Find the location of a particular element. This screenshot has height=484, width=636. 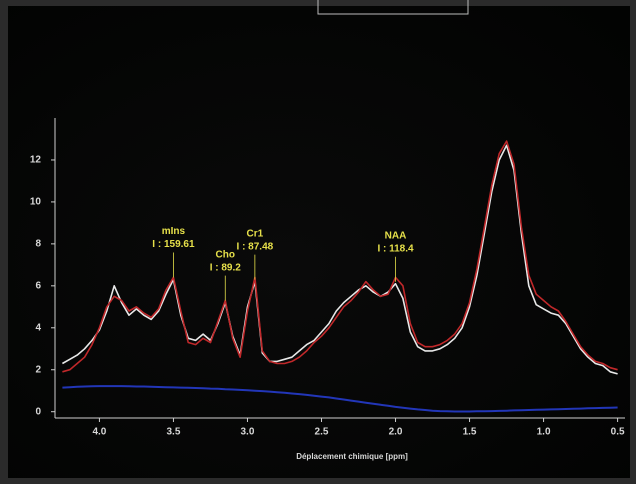

x-tick-label: 1.5 is located at coordinates (470, 432).